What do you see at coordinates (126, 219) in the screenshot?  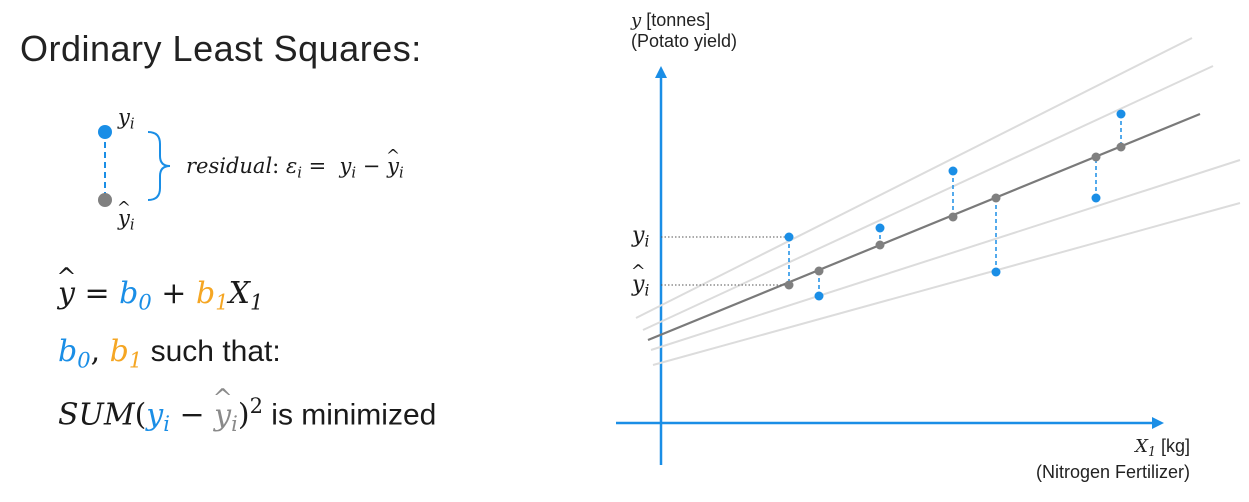 I see `legend-yhat-label: yi` at bounding box center [126, 219].